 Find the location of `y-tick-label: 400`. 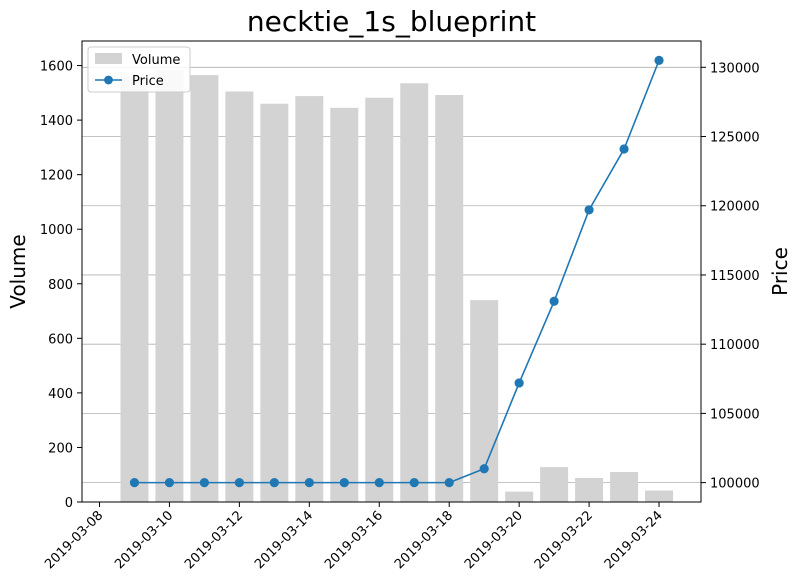

y-tick-label: 400 is located at coordinates (60, 394).